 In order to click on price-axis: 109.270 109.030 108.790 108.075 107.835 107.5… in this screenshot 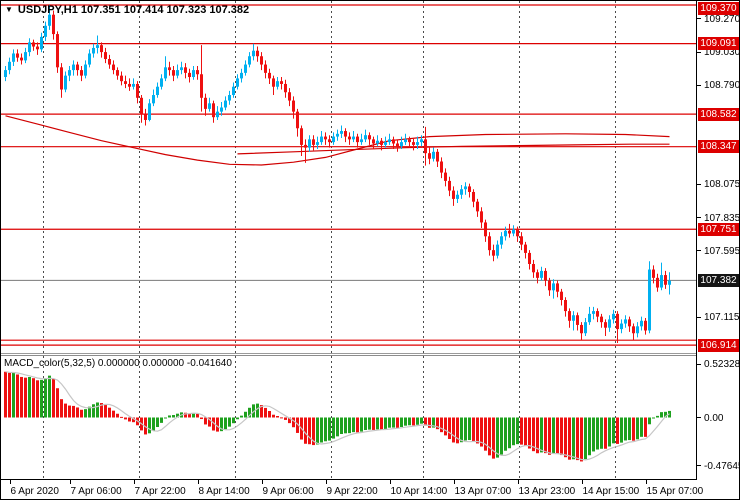, I will do `click(718, 240)`.